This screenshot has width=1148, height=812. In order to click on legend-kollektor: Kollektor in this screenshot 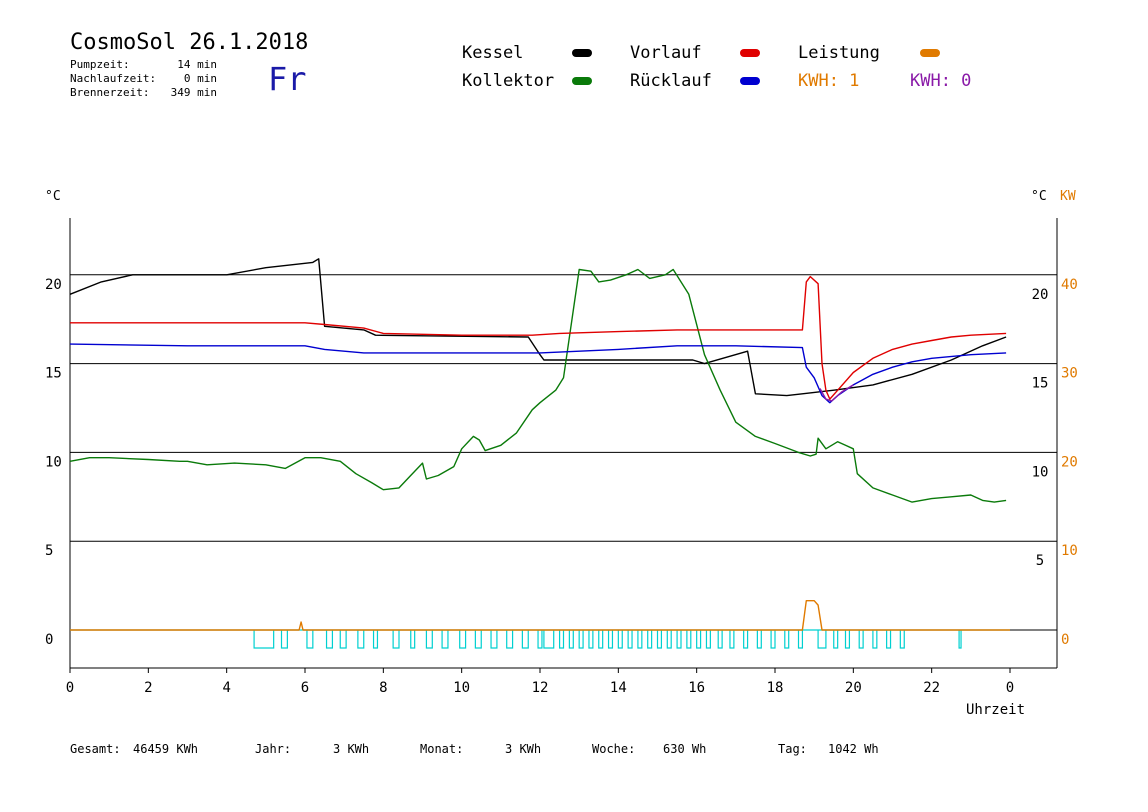, I will do `click(508, 81)`.